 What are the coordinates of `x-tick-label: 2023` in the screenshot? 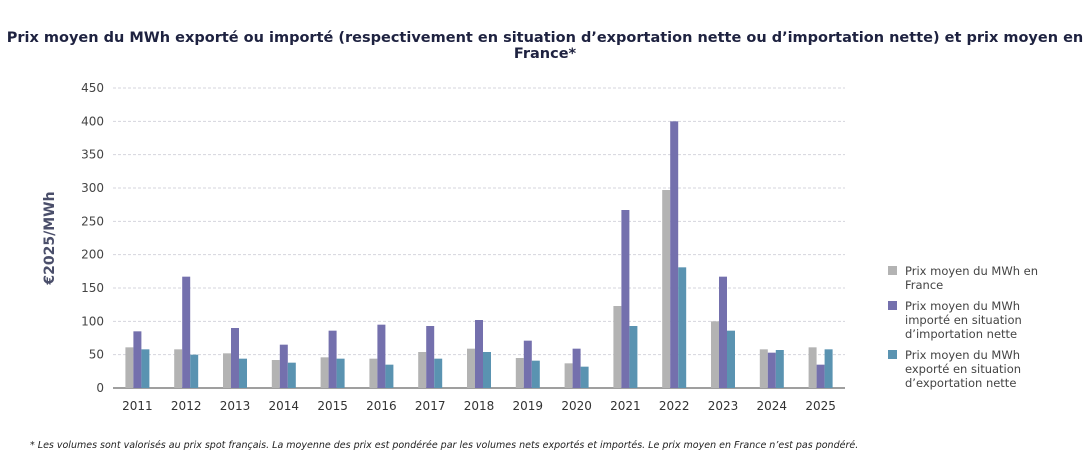 It's located at (723, 406).